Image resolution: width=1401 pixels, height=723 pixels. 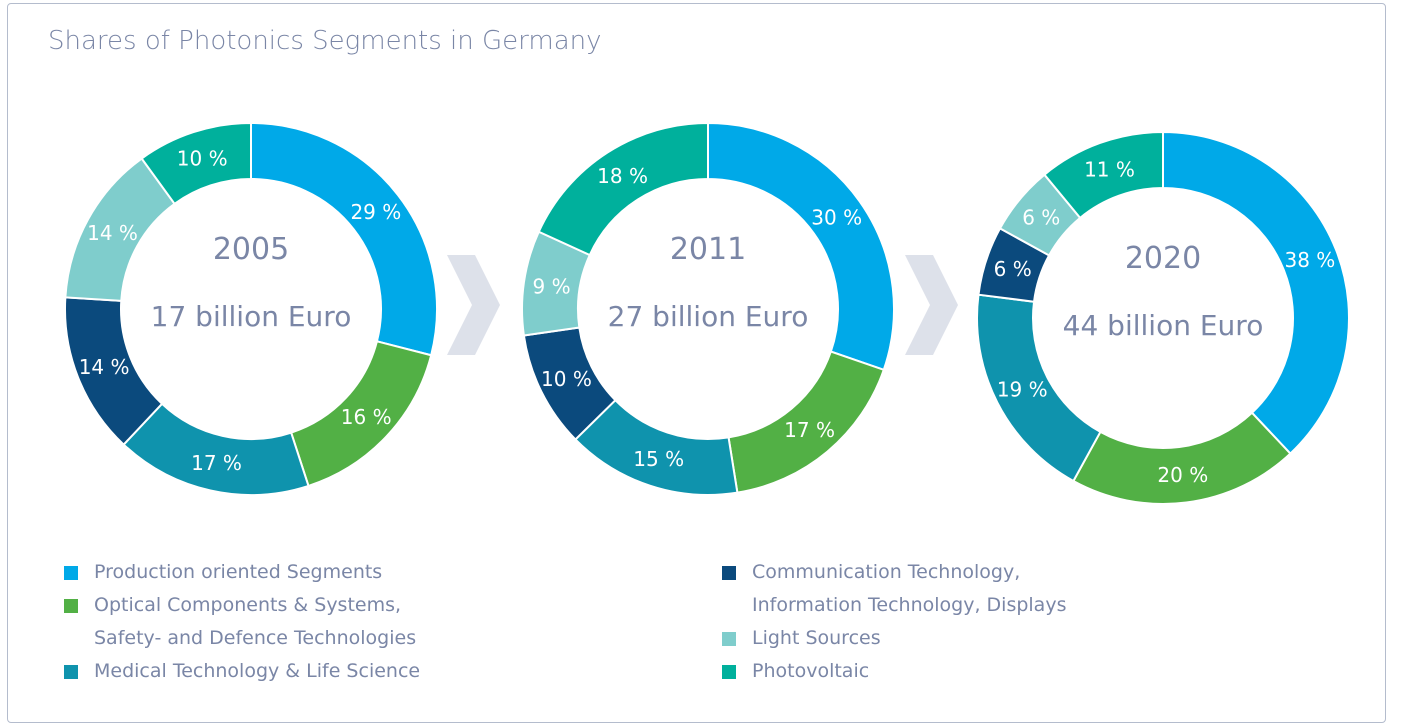 What do you see at coordinates (238, 572) in the screenshot?
I see `legend-label: Production oriented Segments` at bounding box center [238, 572].